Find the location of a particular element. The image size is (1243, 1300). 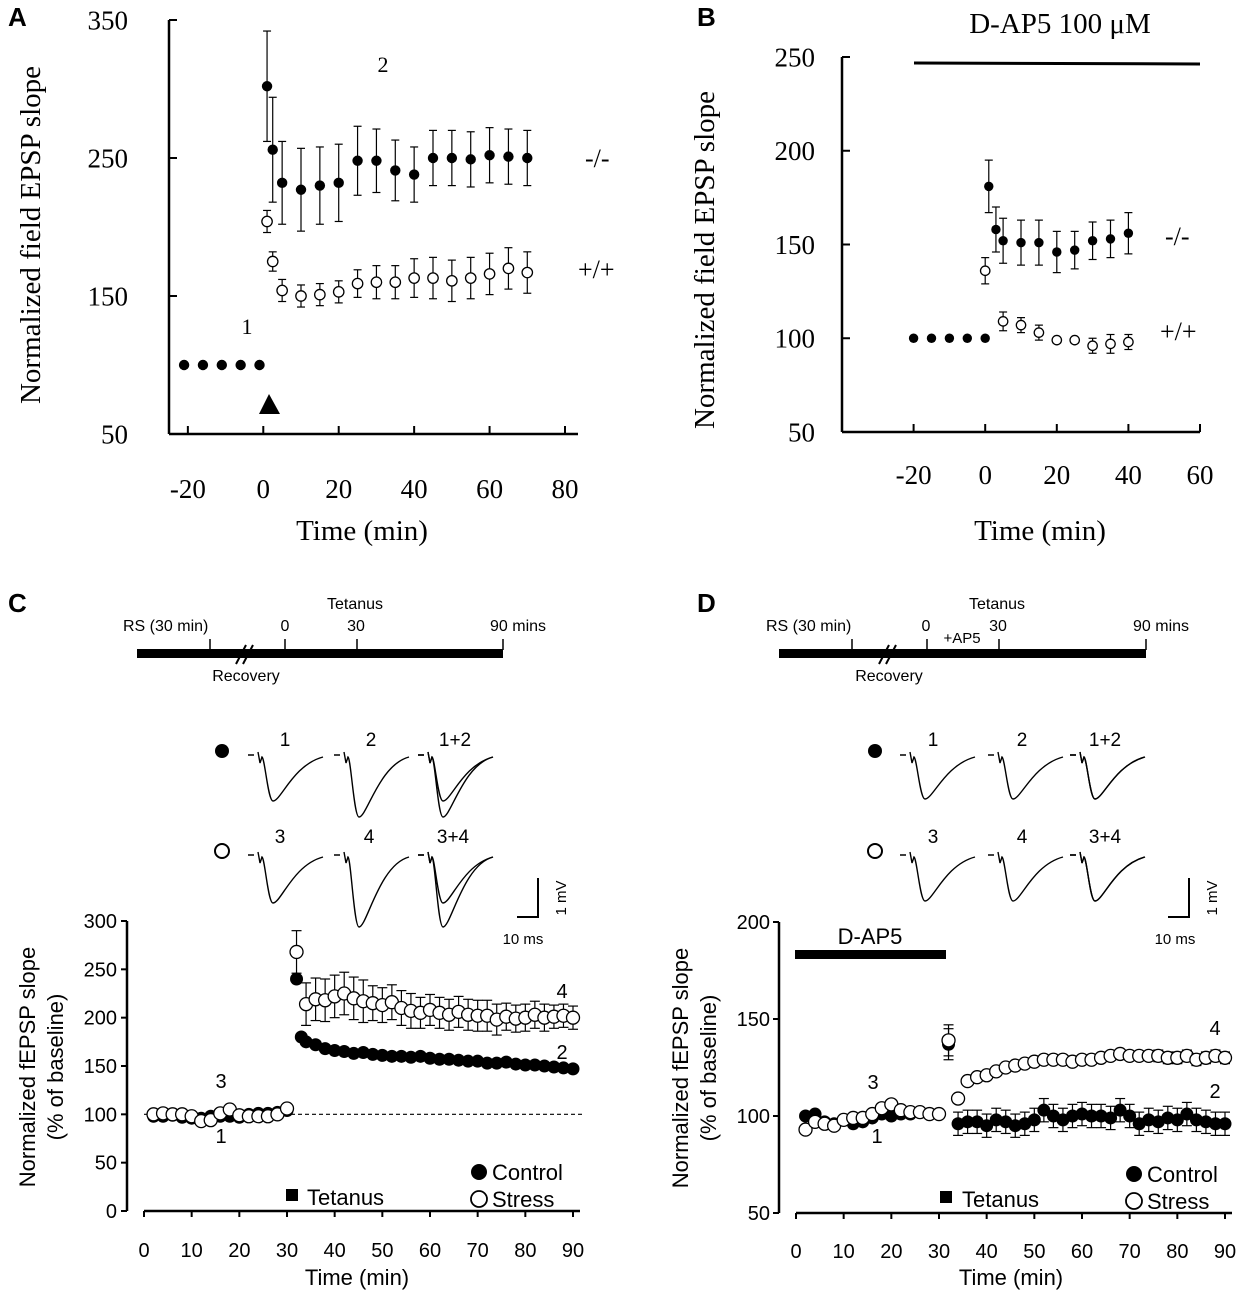

panel-c-legend-stress-marker is located at coordinates (479, 1199).